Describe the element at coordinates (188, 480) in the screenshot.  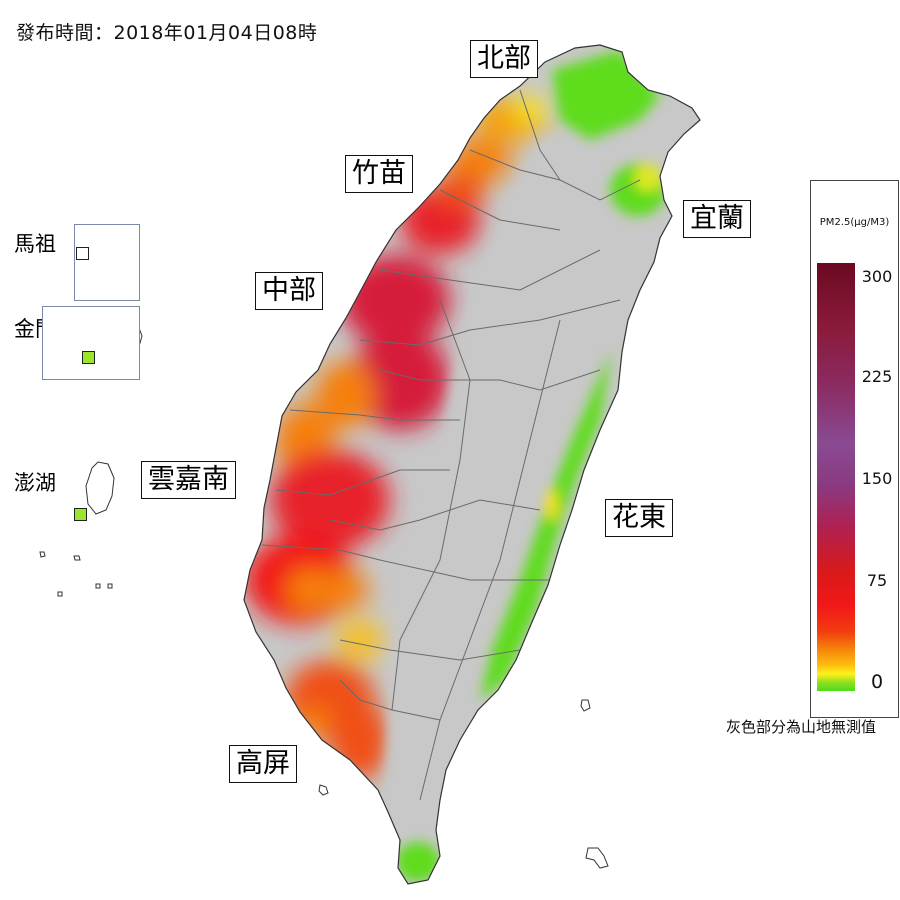
I see `region-label-yunjianan: 雲嘉南` at that location.